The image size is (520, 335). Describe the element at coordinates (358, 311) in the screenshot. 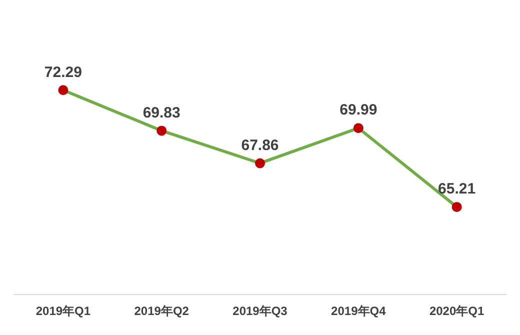

I see `x-tick-label: 2019年Q4` at that location.